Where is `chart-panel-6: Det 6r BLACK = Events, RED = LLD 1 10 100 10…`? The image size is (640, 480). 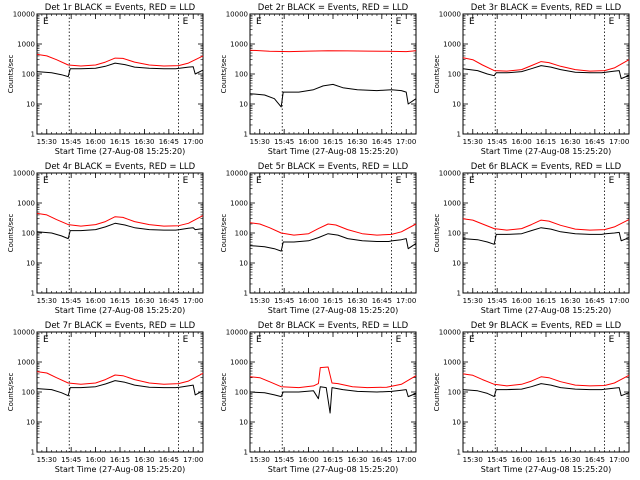 chart-panel-6: Det 6r BLACK = Events, RED = LLD 1 10 100 10… is located at coordinates (531, 238).